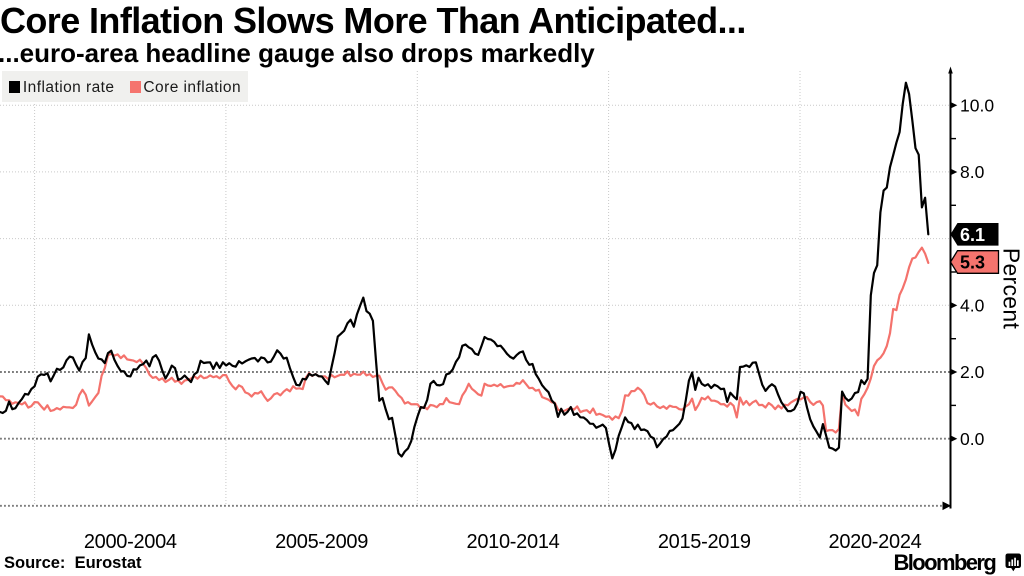 This screenshot has width=1024, height=576. What do you see at coordinates (1011, 289) in the screenshot?
I see `svg-text: Percent` at bounding box center [1011, 289].